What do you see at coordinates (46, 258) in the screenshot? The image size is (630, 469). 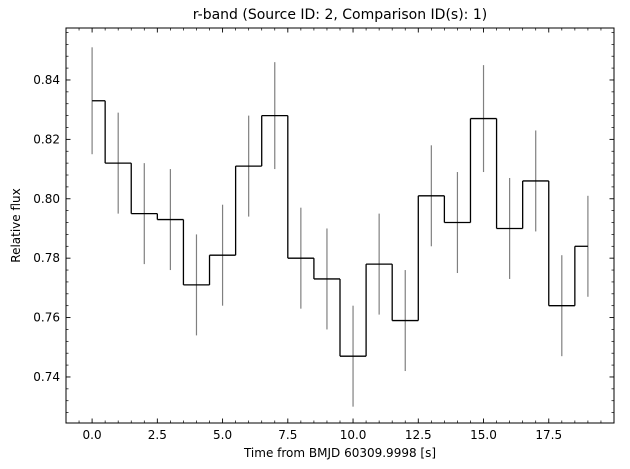 I see `y-tick-label: 0.78` at bounding box center [46, 258].